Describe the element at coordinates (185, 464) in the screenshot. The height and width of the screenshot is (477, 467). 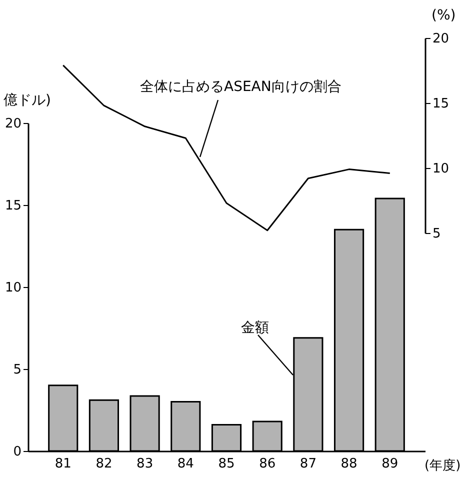
I see `x-tick-label: 84` at that location.